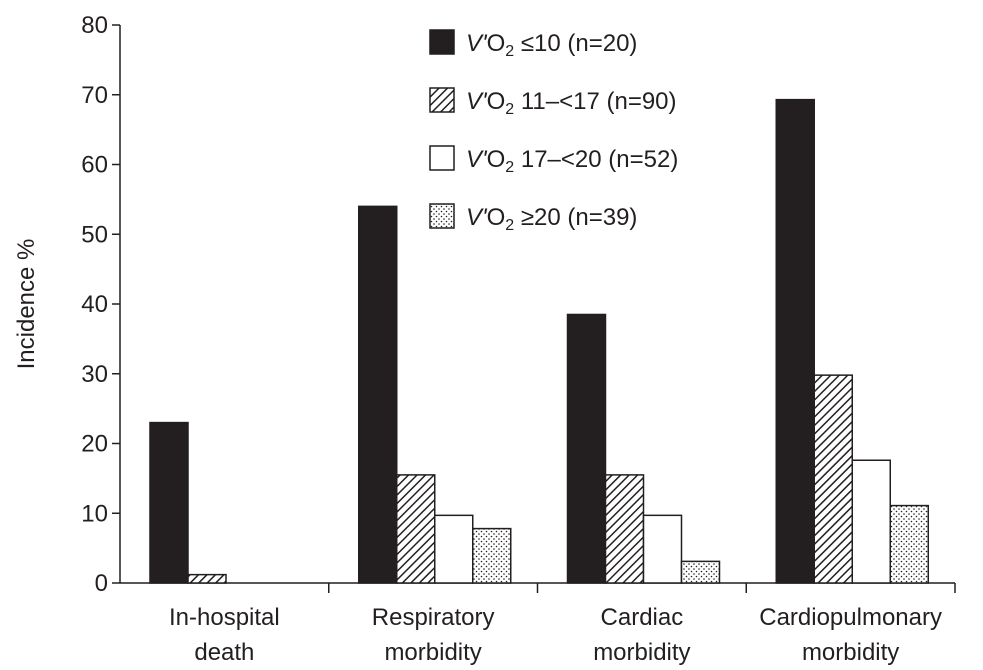 The height and width of the screenshot is (670, 983). What do you see at coordinates (94, 513) in the screenshot?
I see `y-tick-label: 10` at bounding box center [94, 513].